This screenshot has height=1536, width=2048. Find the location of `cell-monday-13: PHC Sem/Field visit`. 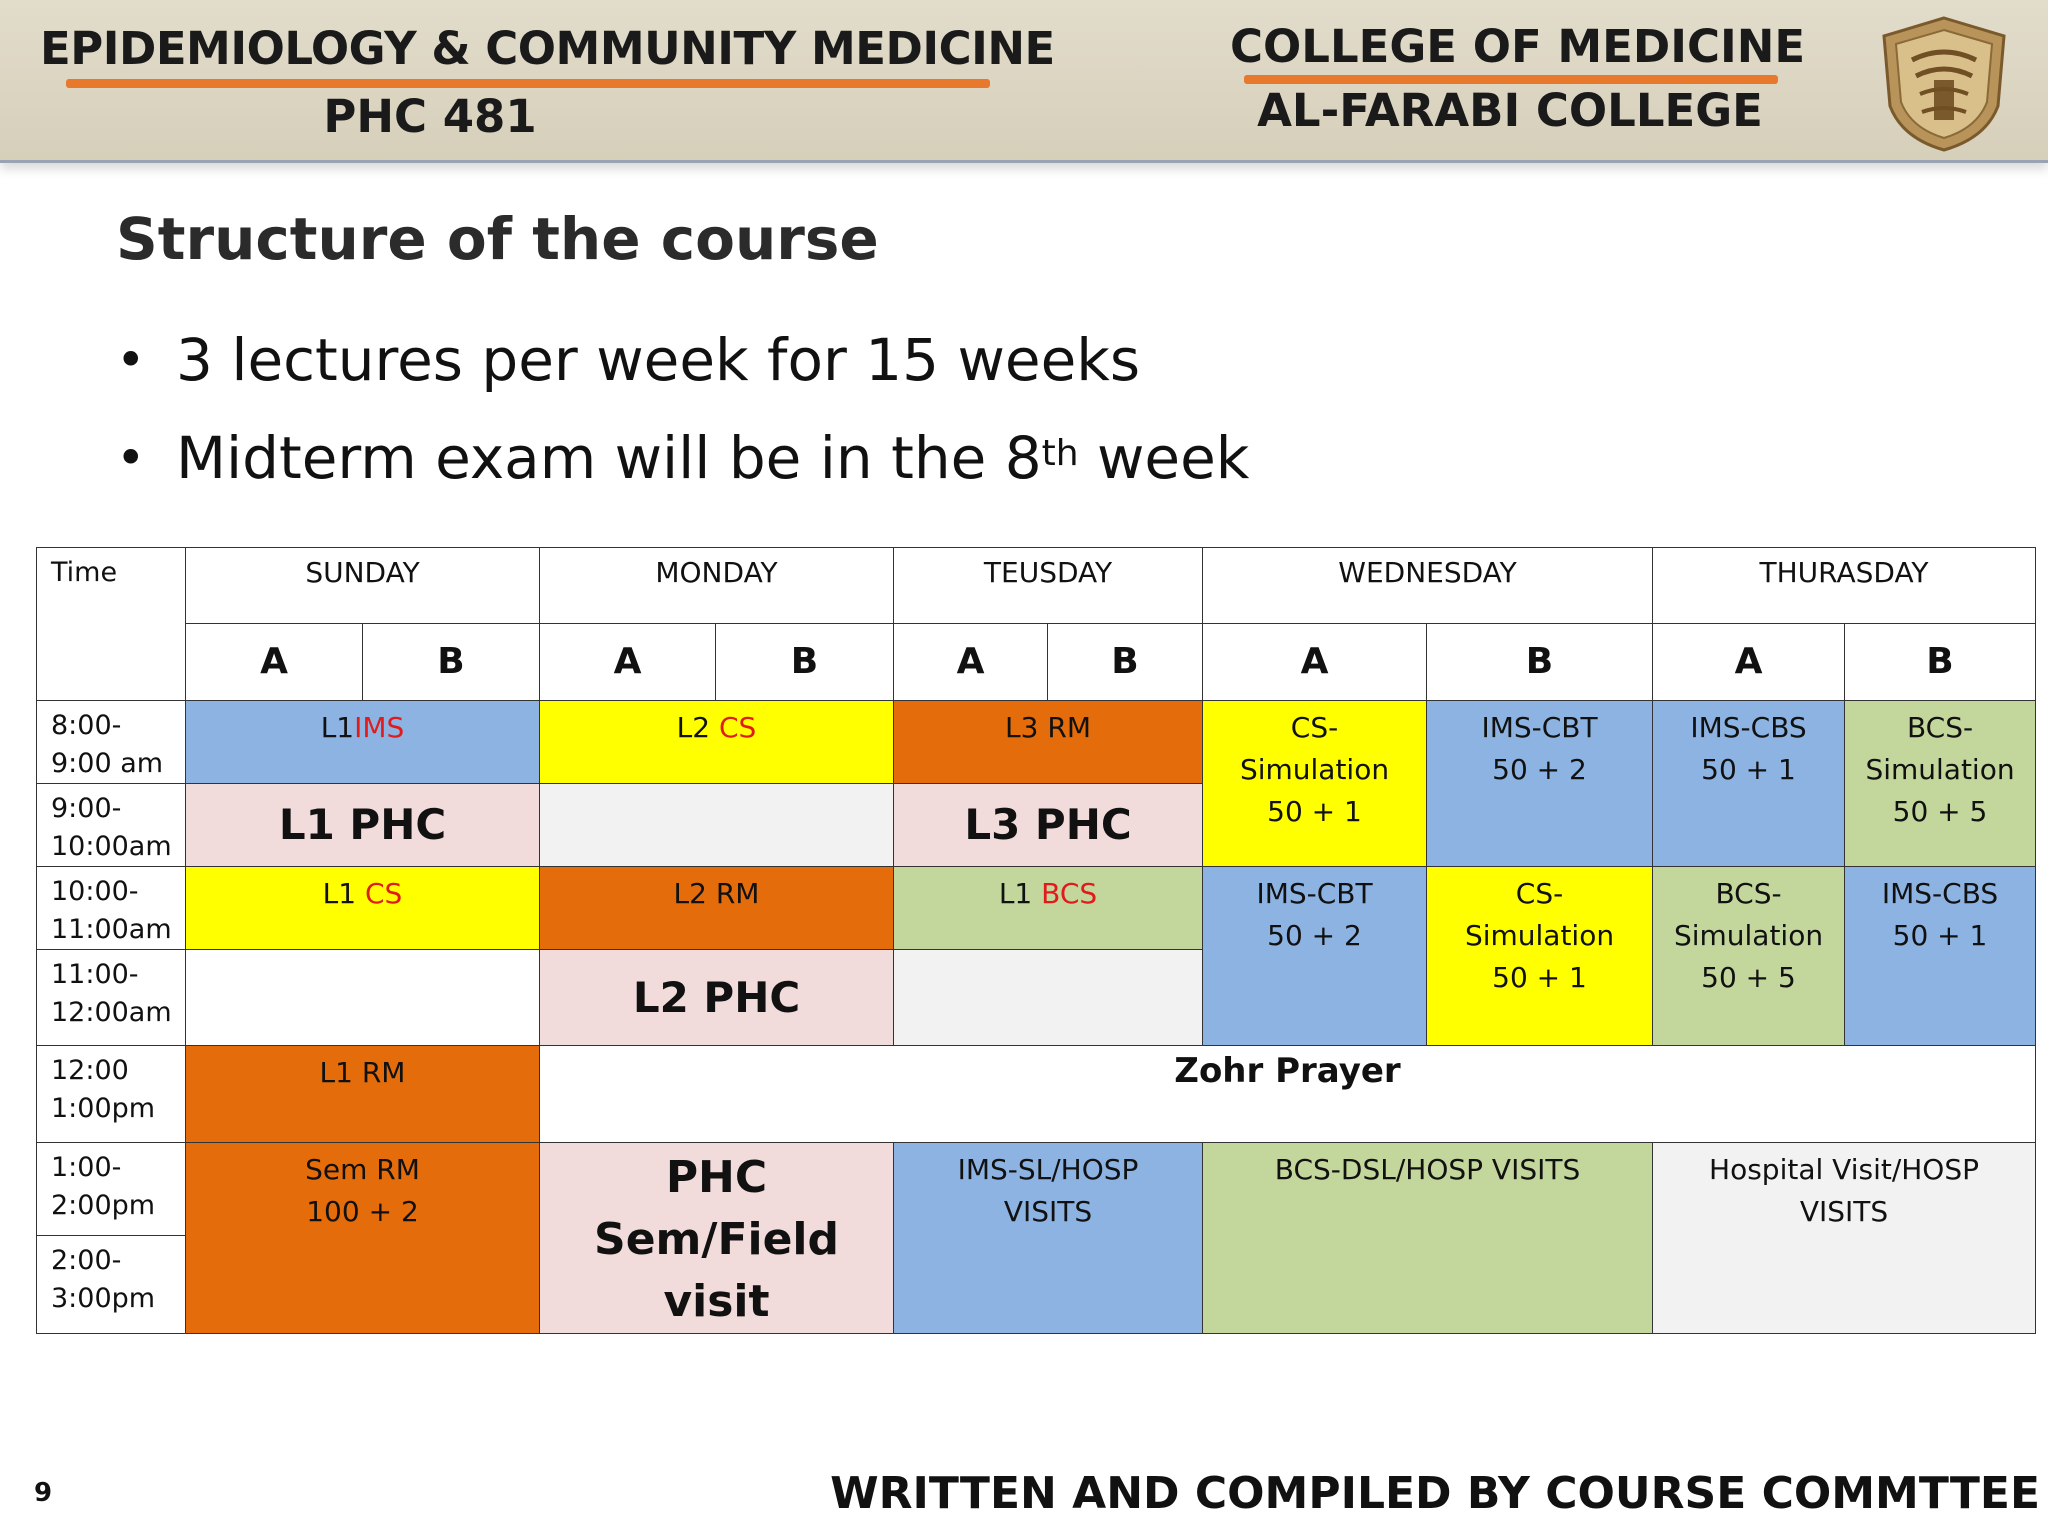

cell-monday-13: PHC Sem/Field visit is located at coordinates (716, 1238).